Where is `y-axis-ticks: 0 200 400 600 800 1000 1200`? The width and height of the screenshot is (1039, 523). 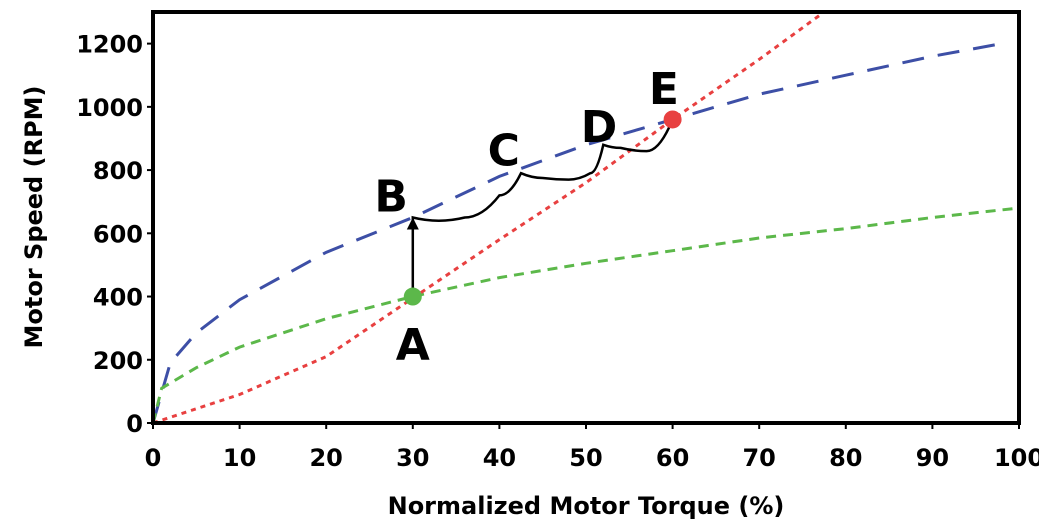
y-axis-ticks: 0 200 400 600 800 1000 1200 is located at coordinates (114, 234).